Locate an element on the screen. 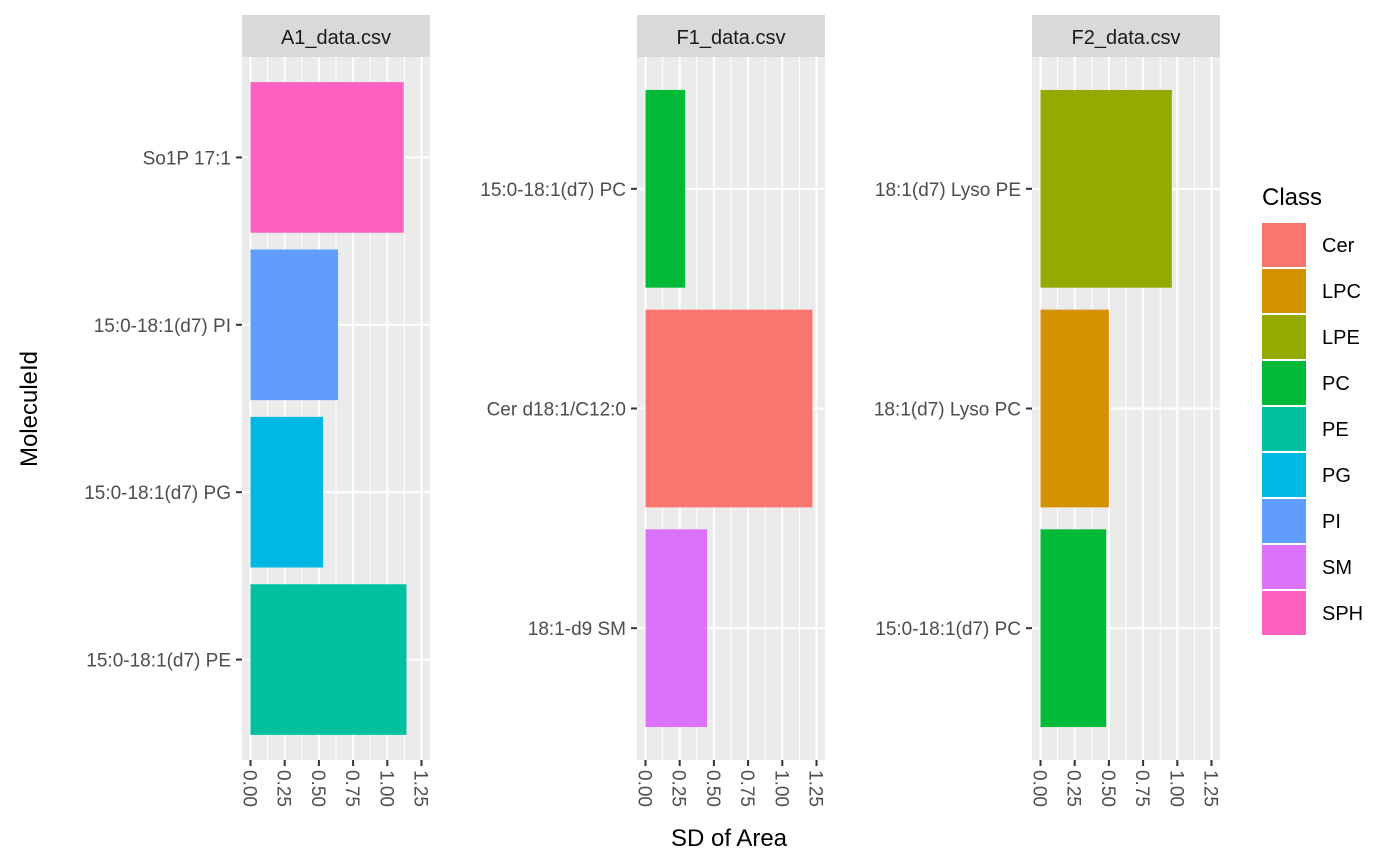 Image resolution: width=1400 pixels, height=866 pixels. legend-key-pe is located at coordinates (1284, 429).